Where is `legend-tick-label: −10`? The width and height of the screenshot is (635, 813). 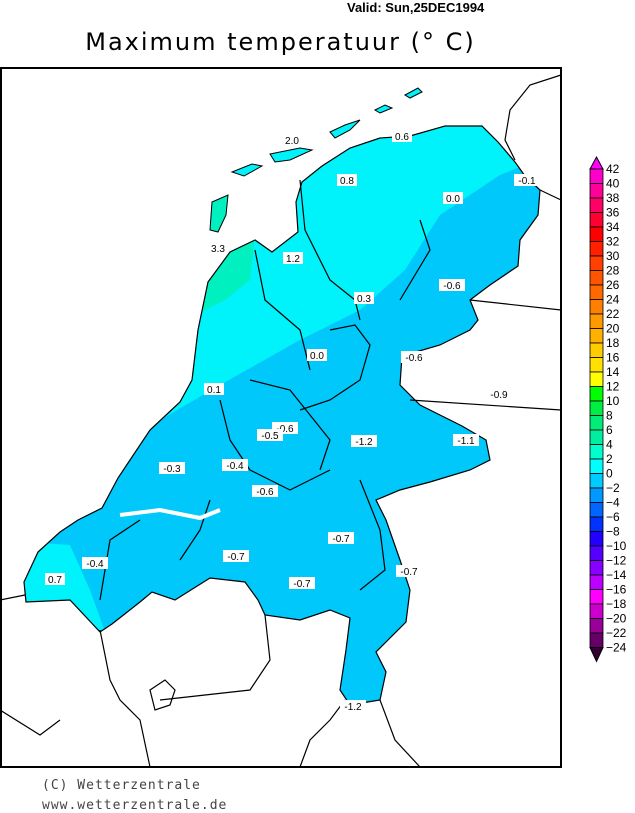 legend-tick-label: −10 is located at coordinates (616, 546).